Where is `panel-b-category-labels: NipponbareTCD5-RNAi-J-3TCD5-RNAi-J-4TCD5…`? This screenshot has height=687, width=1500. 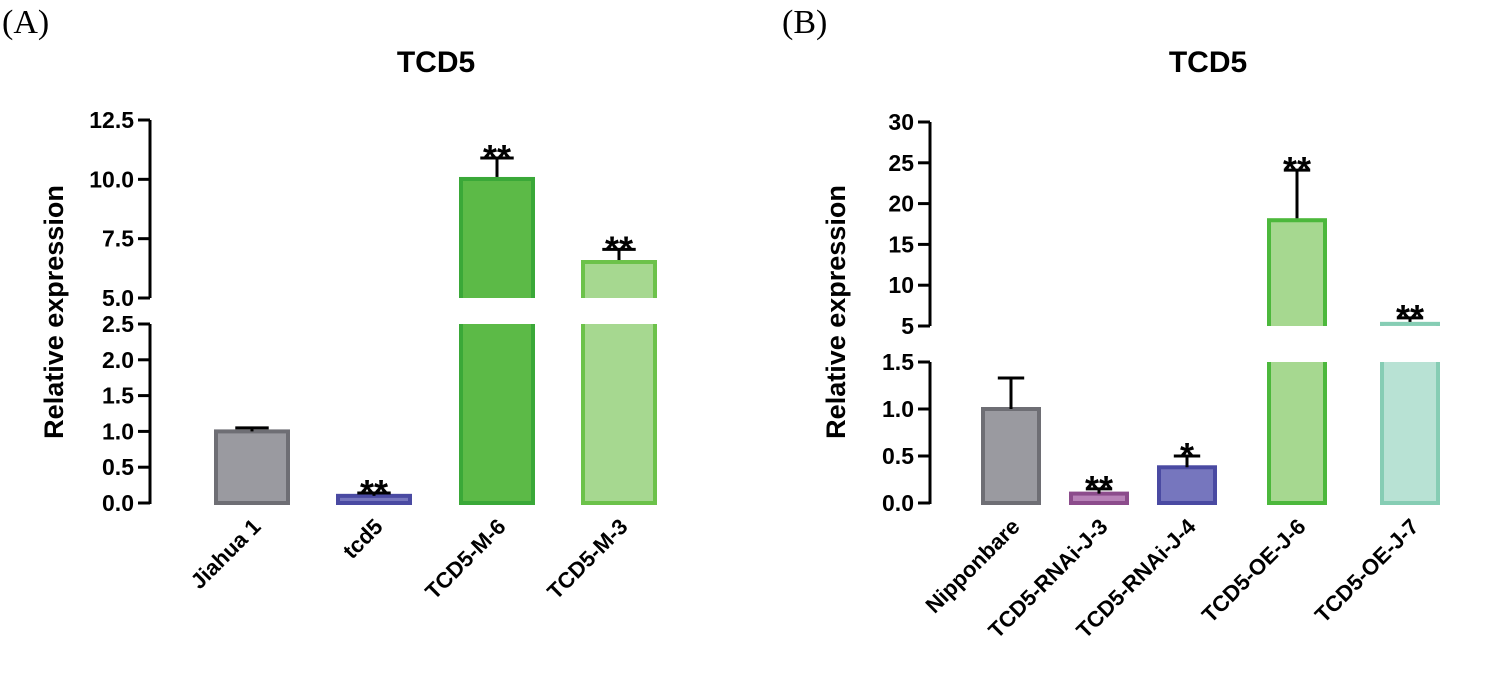 panel-b-category-labels: NipponbareTCD5-RNAi-J-3TCD5-RNAi-J-4TCD5… is located at coordinates (1171, 578).